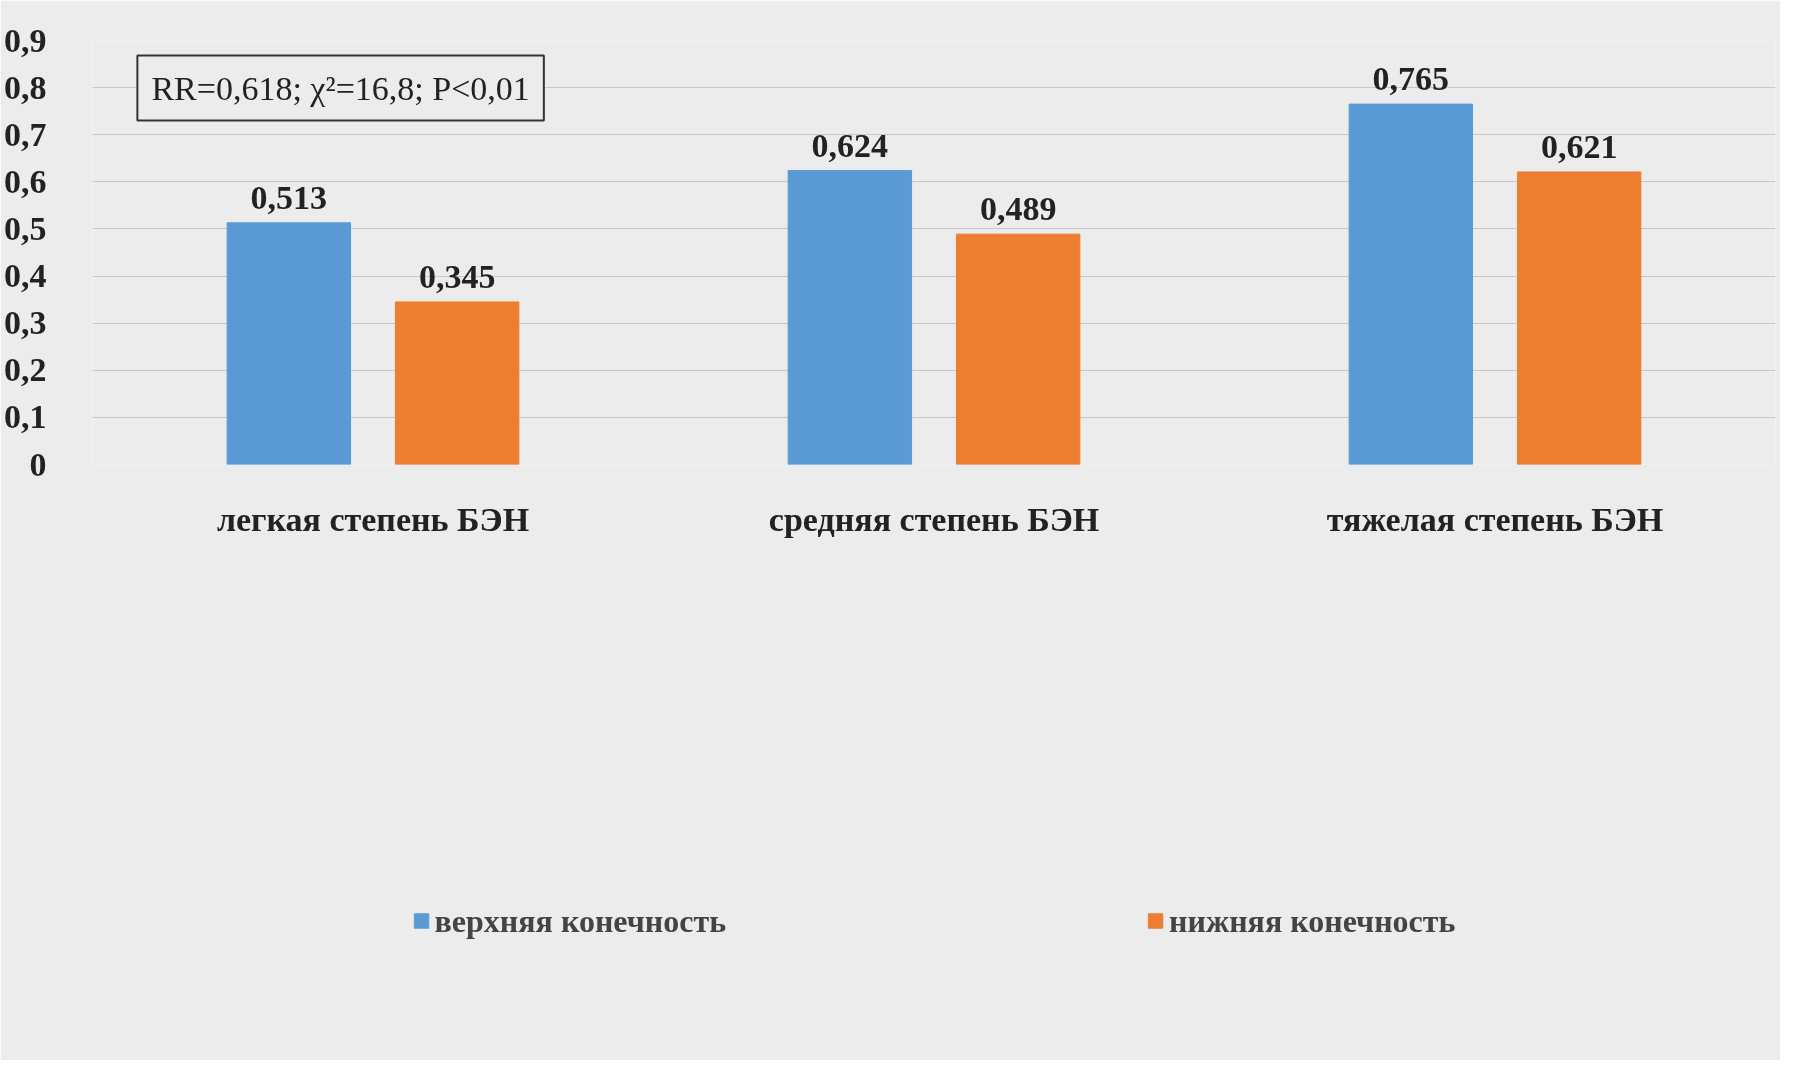 This screenshot has width=1802, height=1081. I want to click on y-tick-label: 0,4, so click(25, 276).